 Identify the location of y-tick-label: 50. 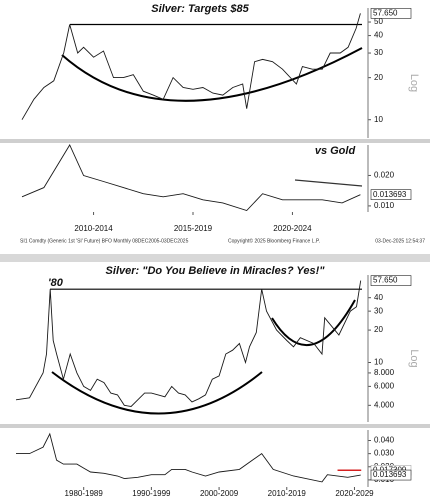
(378, 21).